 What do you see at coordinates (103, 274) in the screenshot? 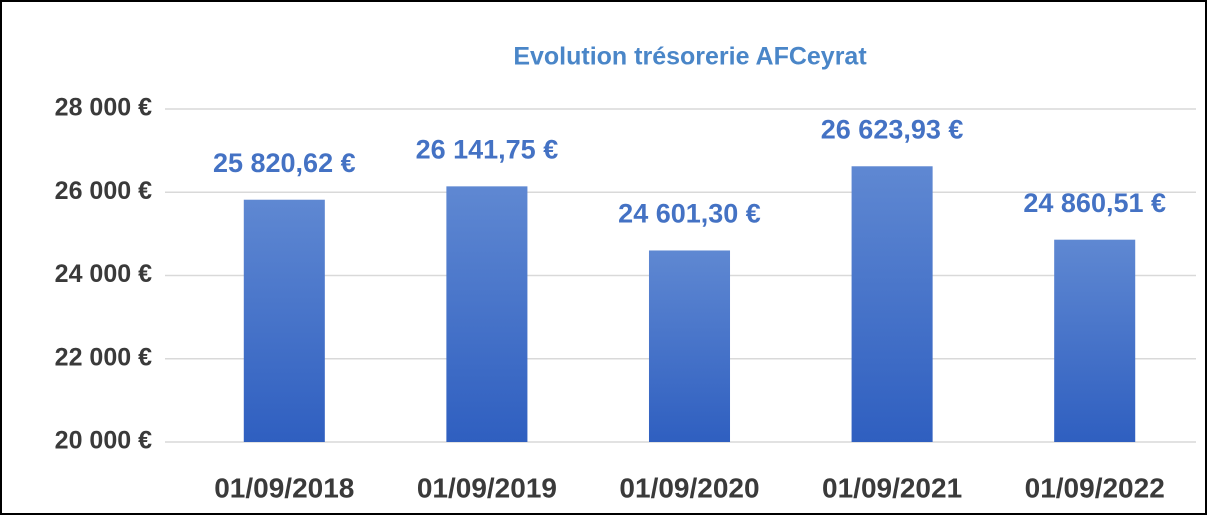
I see `y-tick-label: 24 000 €` at bounding box center [103, 274].